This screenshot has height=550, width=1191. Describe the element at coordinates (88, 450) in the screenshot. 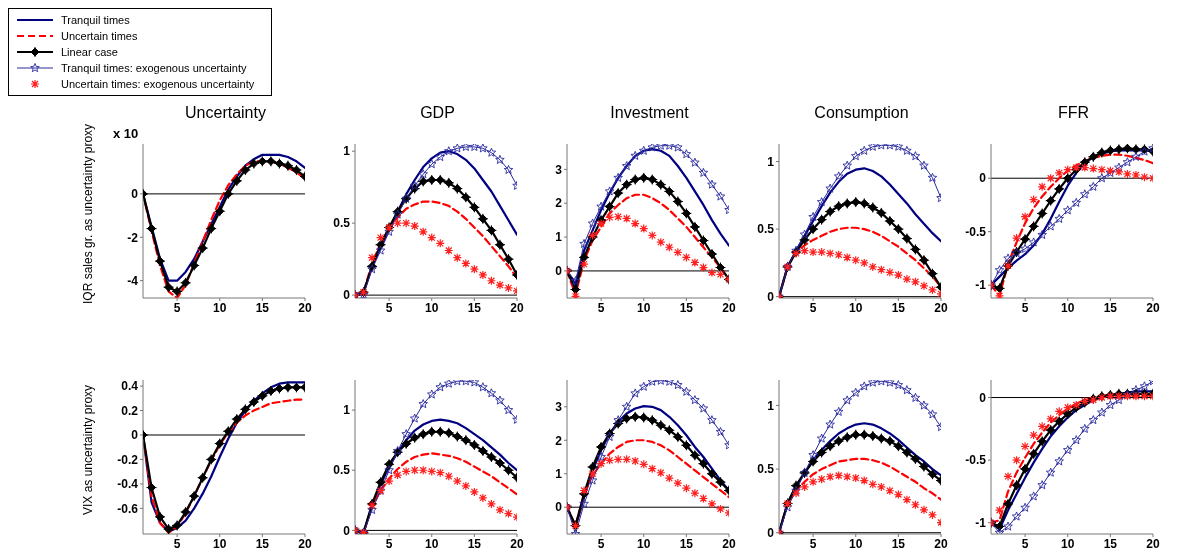

I see `y-axis-title: VIX as uncertainty proxy` at that location.